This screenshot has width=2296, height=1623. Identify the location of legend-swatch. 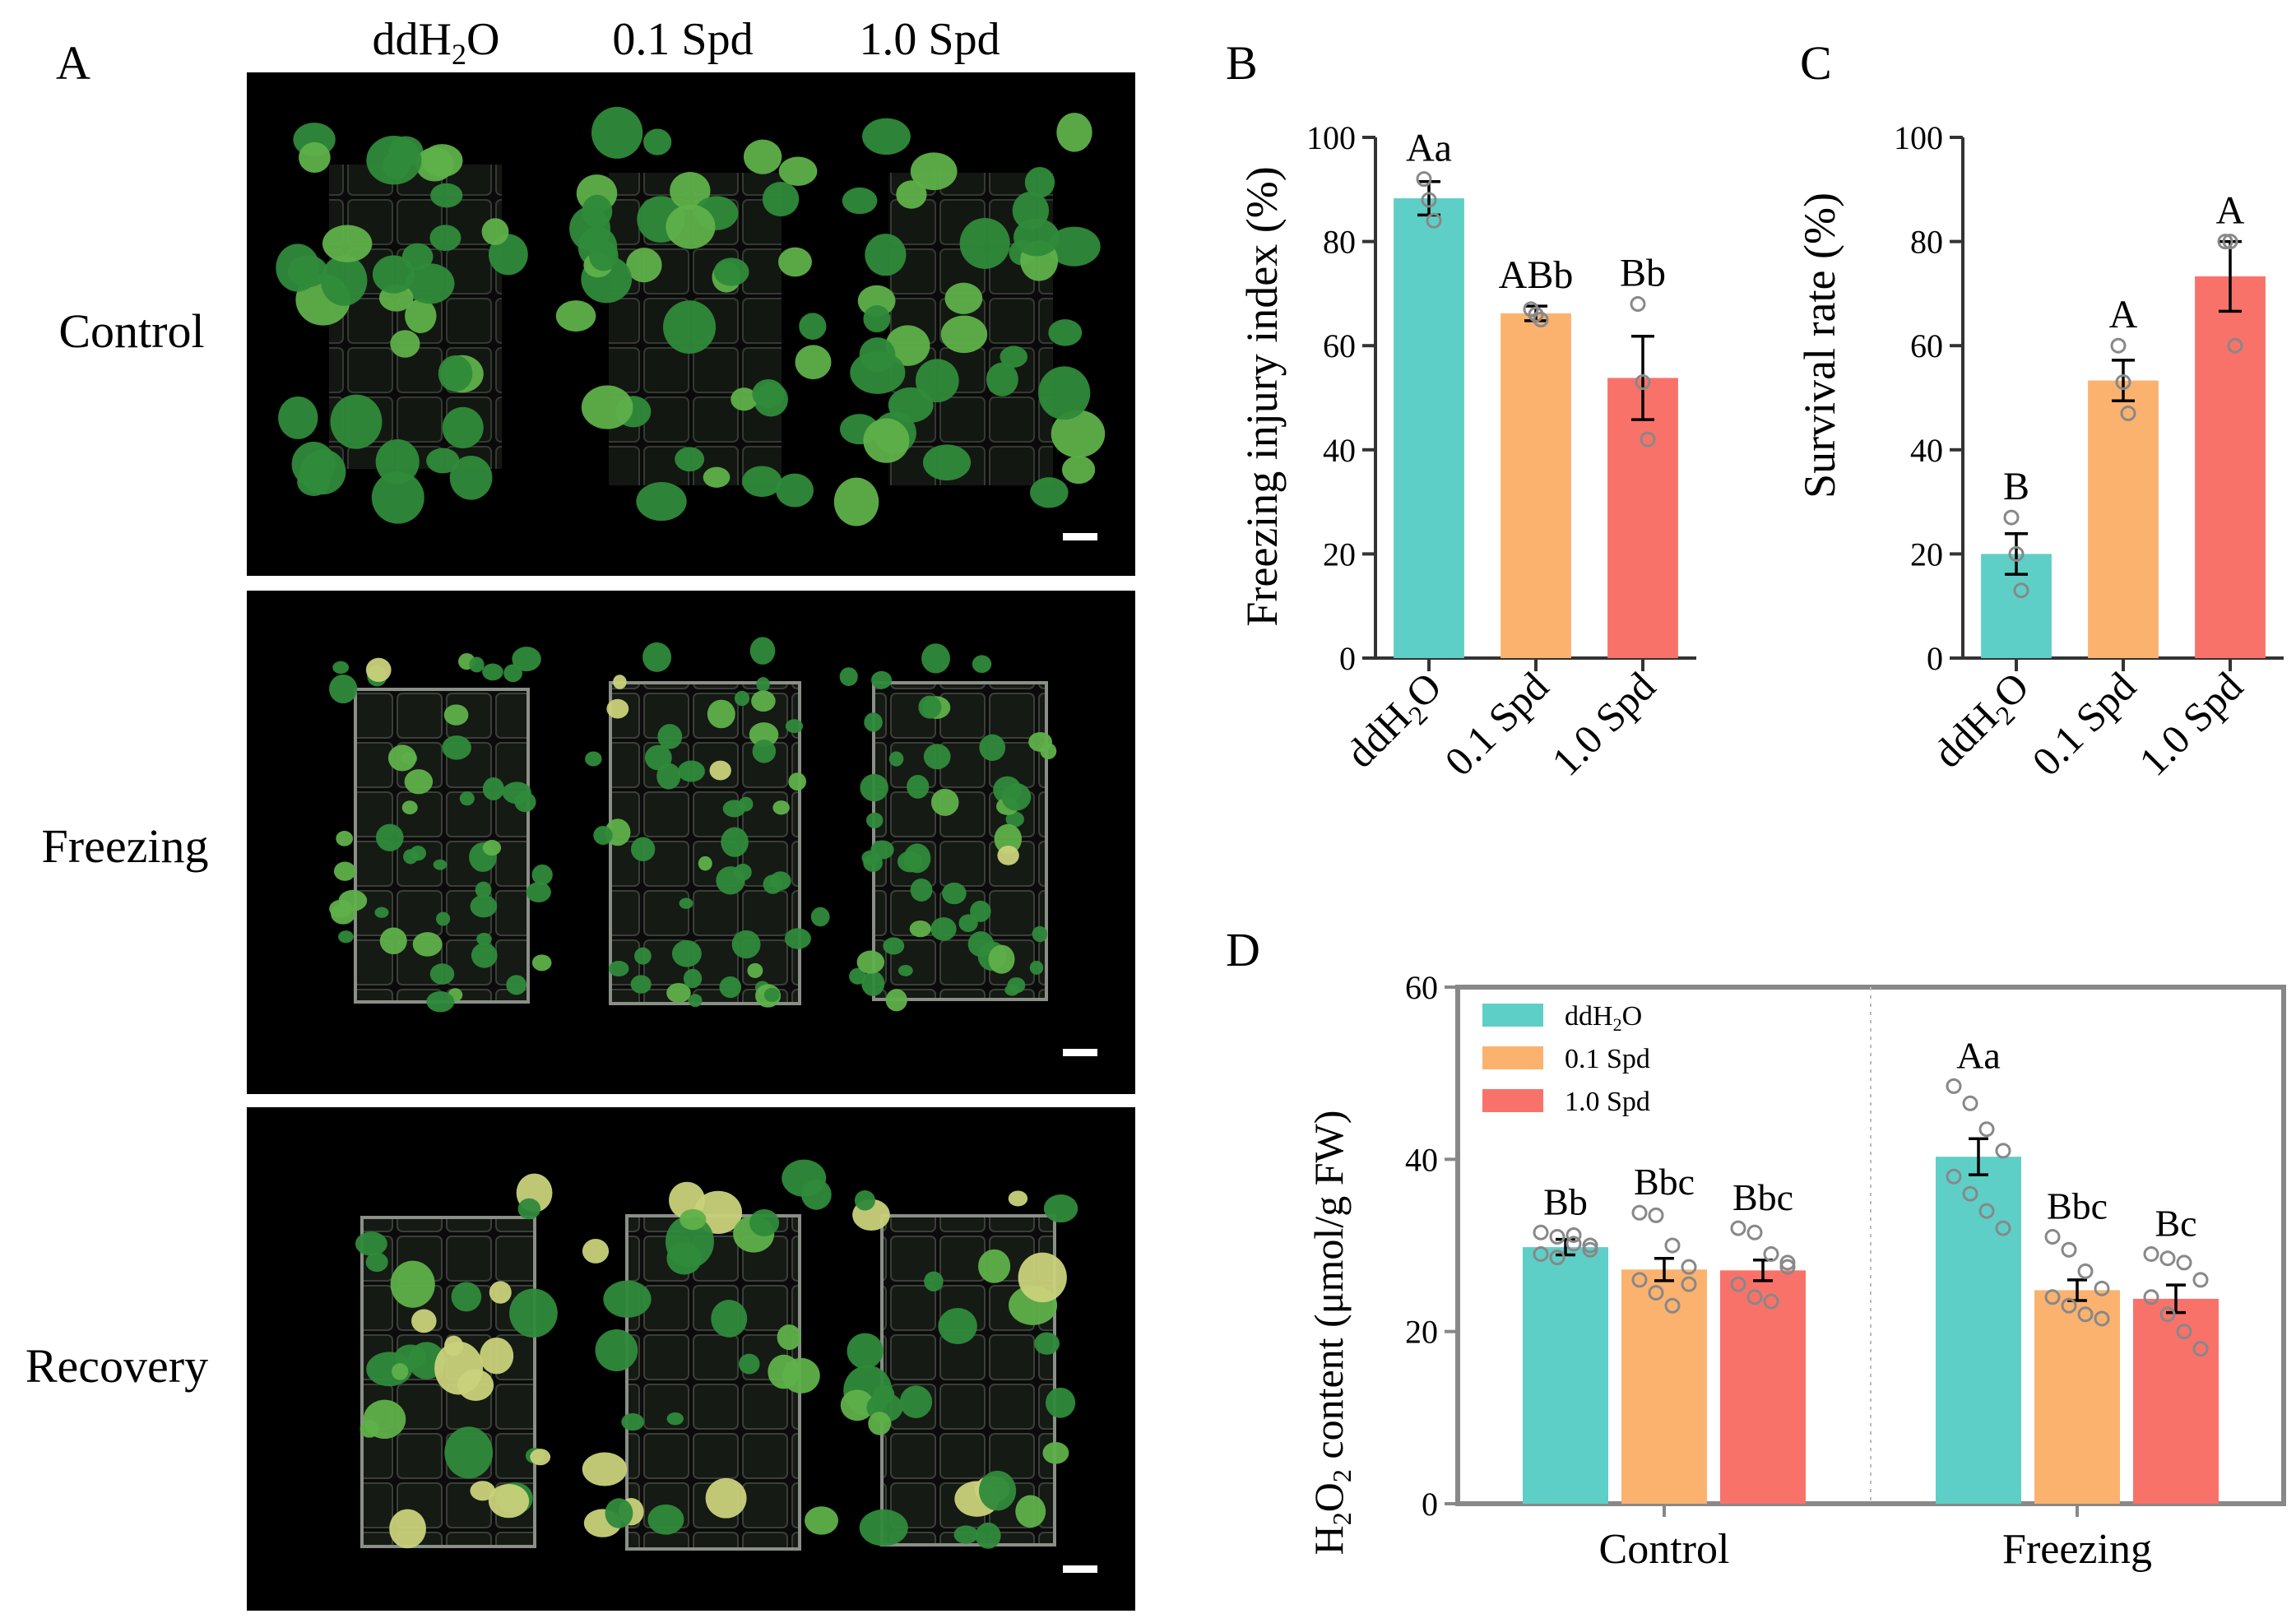
(1512, 1015).